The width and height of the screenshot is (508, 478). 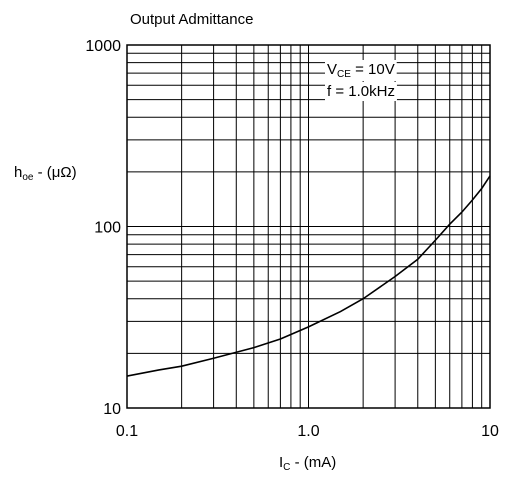 What do you see at coordinates (373, 69) in the screenshot?
I see `annotation-vce-rest: = 10V` at bounding box center [373, 69].